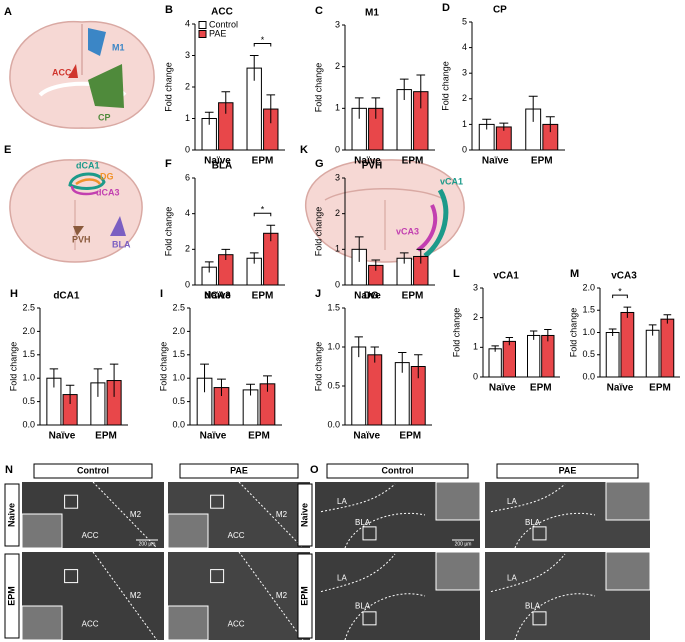 The width and height of the screenshot is (685, 642). I want to click on row-header: Naive, so click(304, 515).